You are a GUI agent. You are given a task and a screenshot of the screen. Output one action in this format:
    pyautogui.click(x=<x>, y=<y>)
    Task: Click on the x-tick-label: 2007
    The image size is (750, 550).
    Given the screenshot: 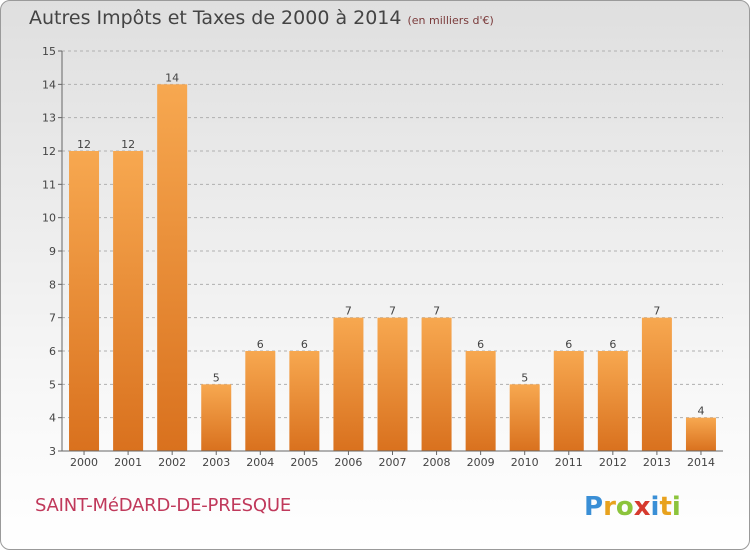 What is the action you would take?
    pyautogui.click(x=393, y=462)
    